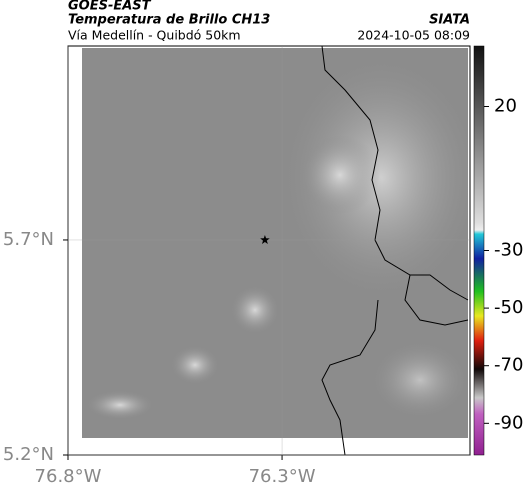 The image size is (526, 495). What do you see at coordinates (68, 476) in the screenshot?
I see `x-tick-label: 76.8°W` at bounding box center [68, 476].